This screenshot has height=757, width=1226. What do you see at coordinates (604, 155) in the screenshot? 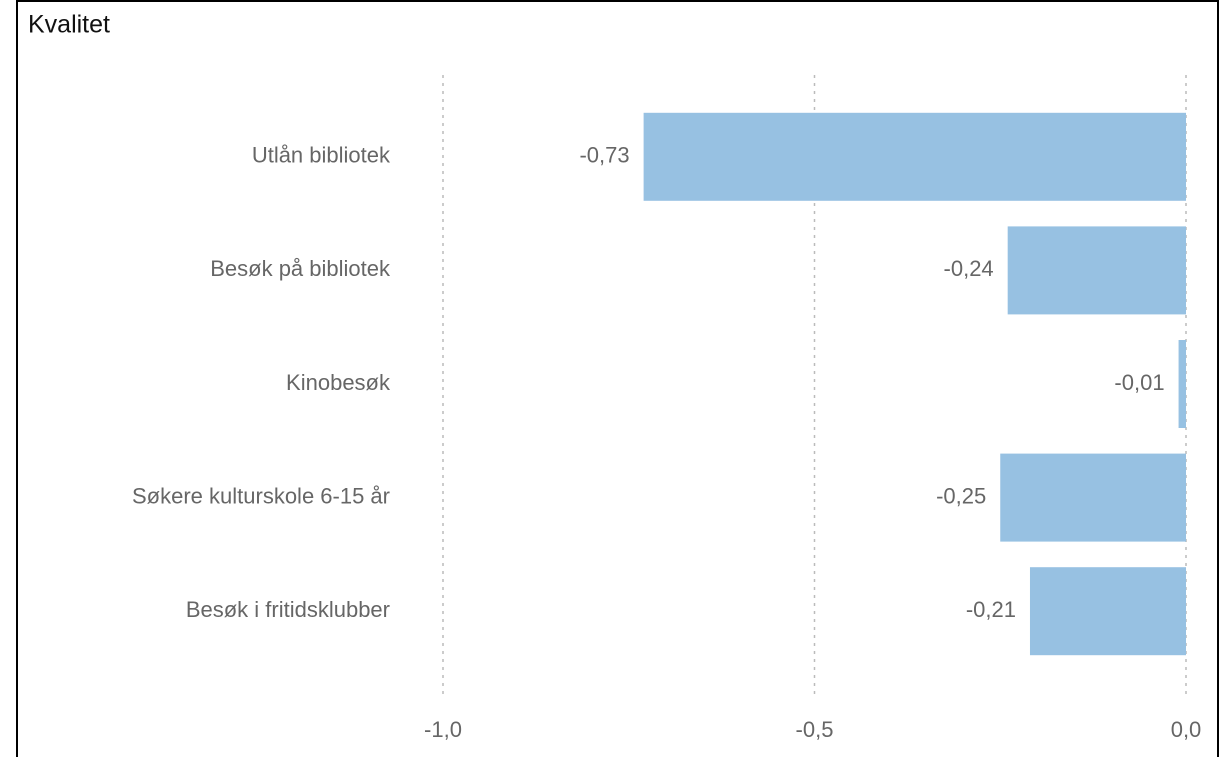
I see `data-label: -0,73` at bounding box center [604, 155].